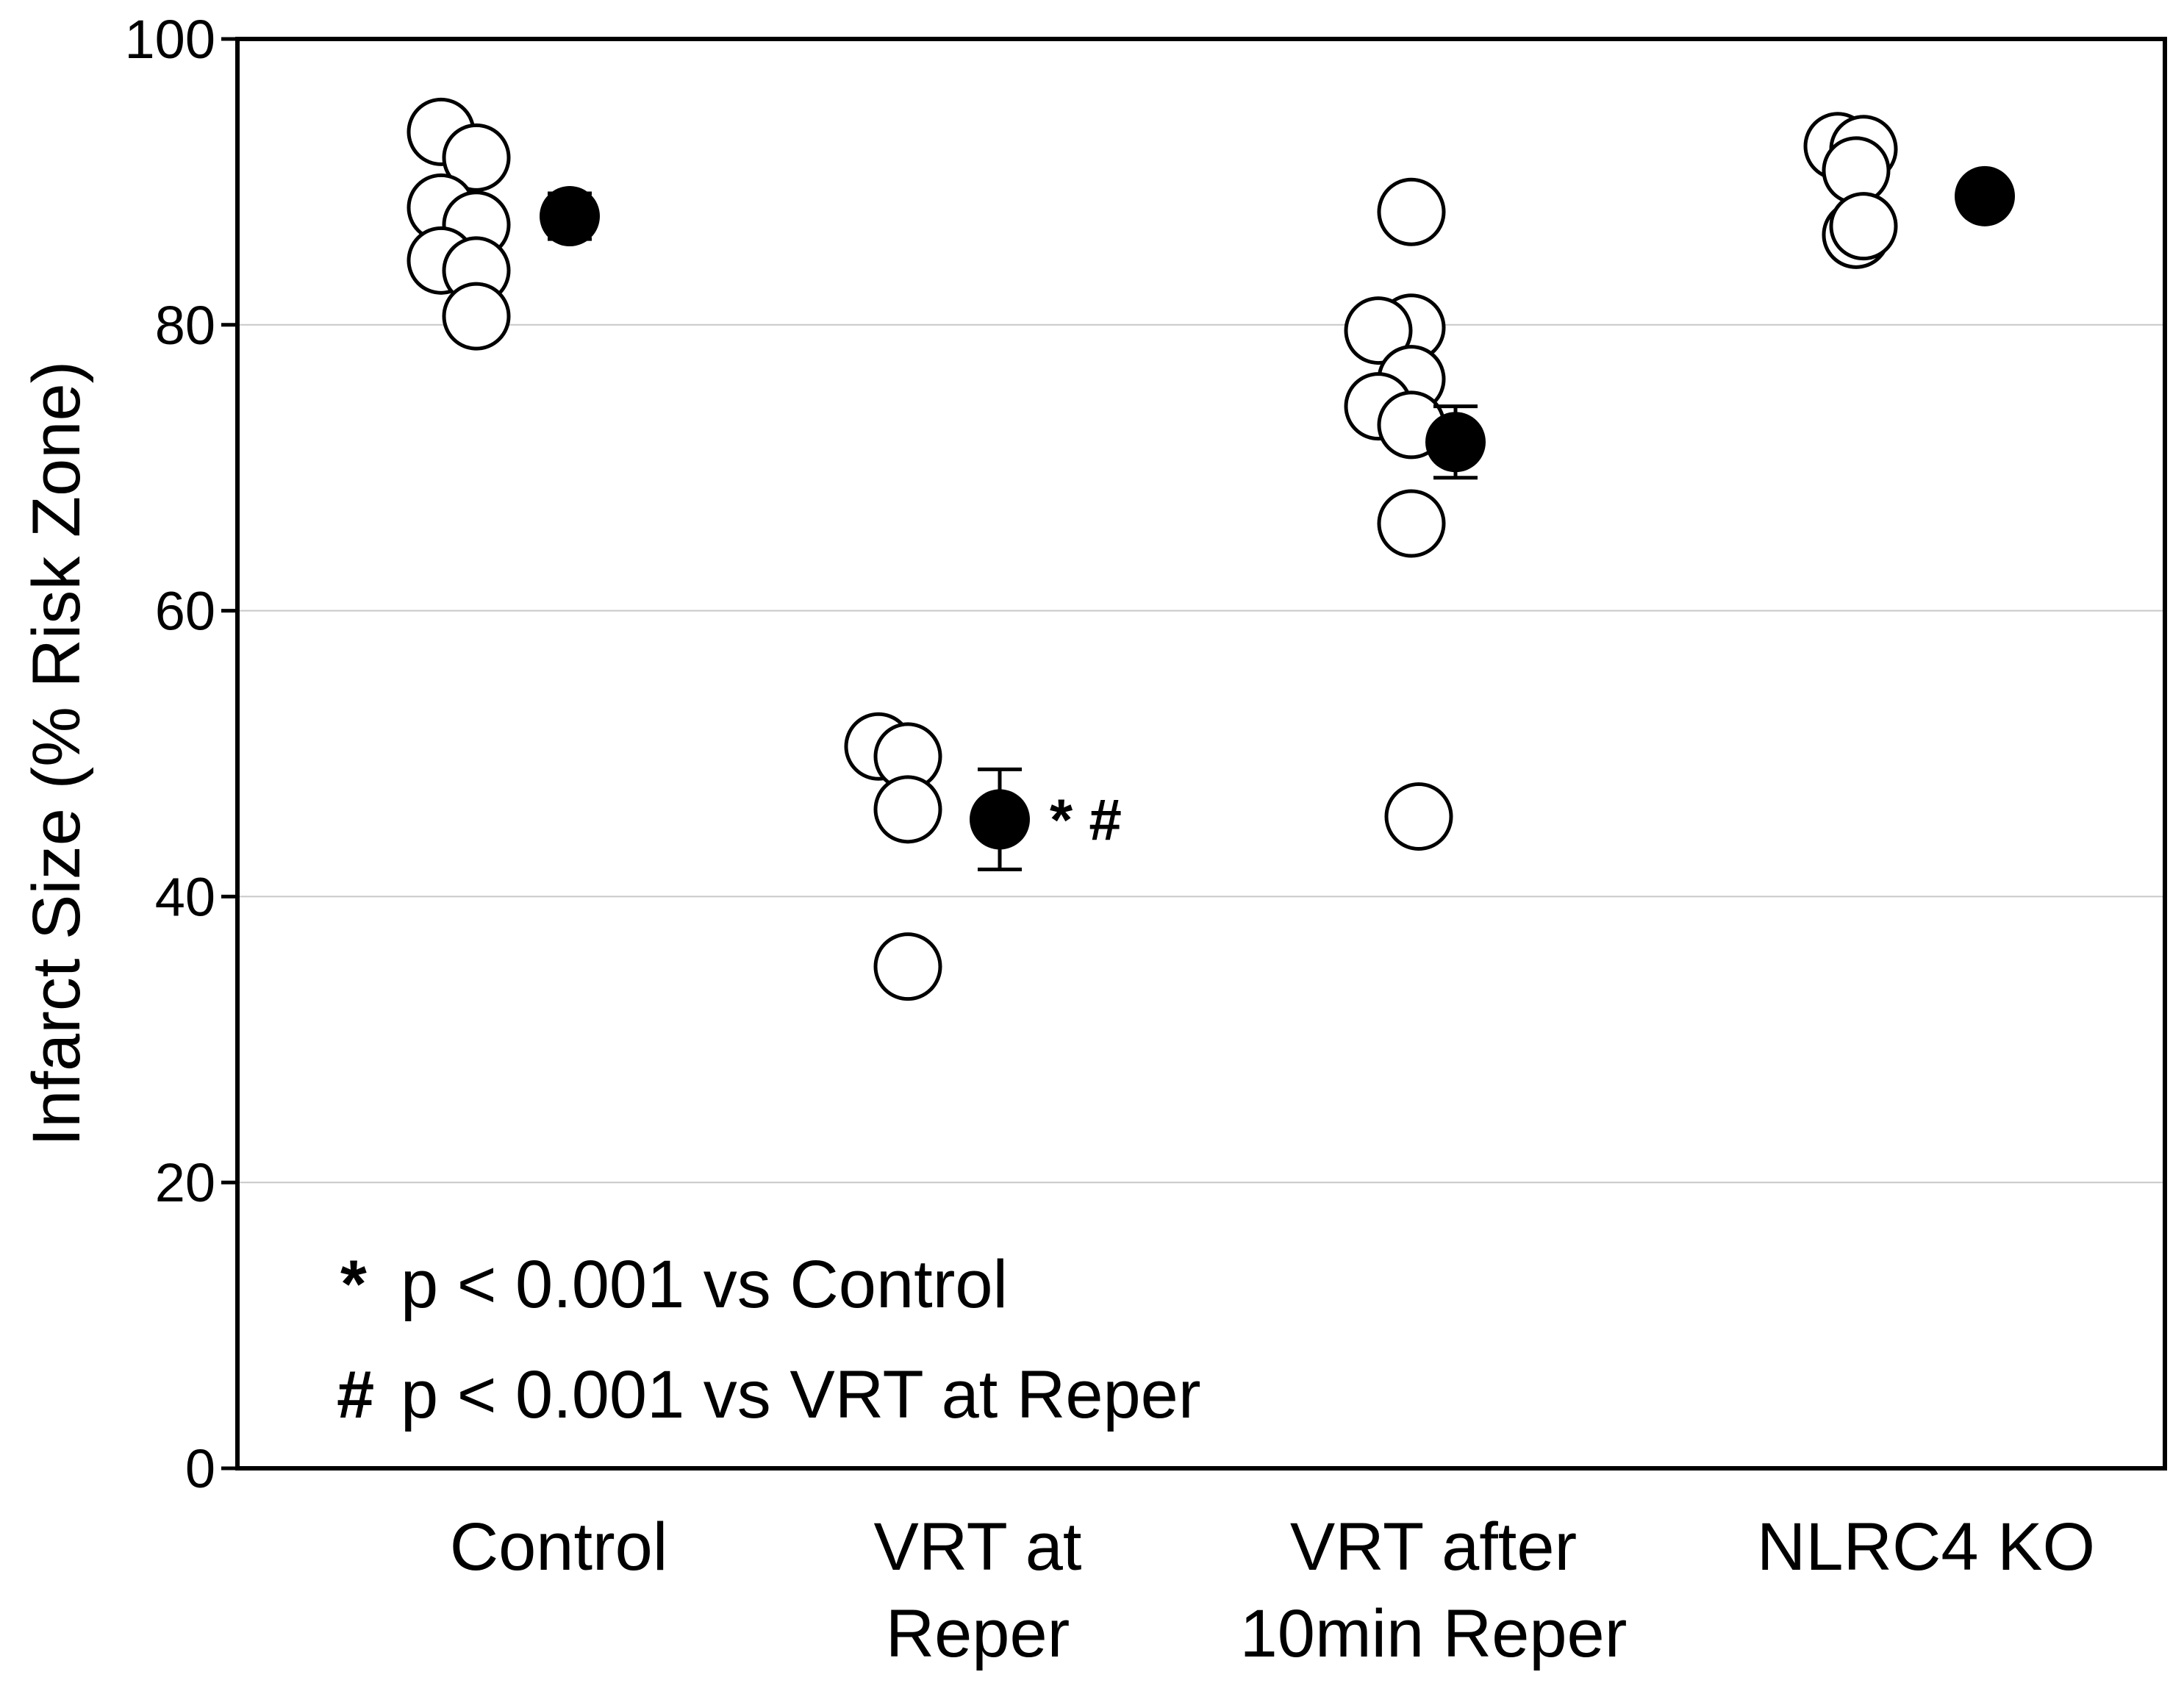  I want to click on legend-symbol-star: *, so click(353, 1284).